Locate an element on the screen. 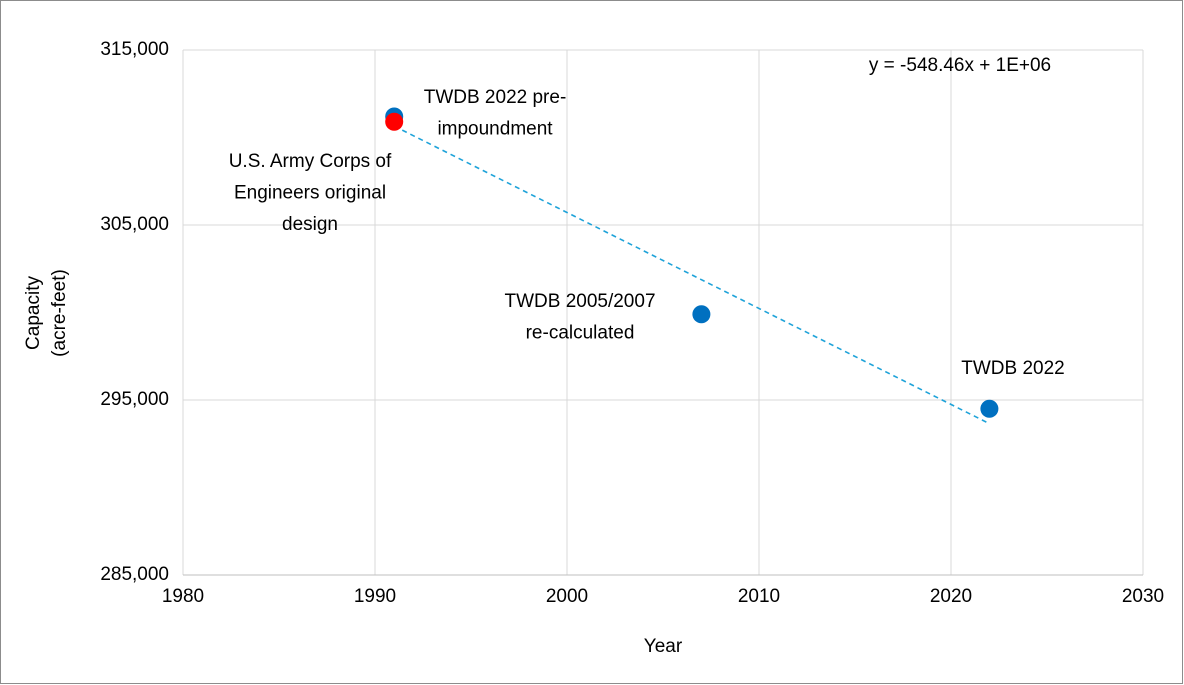 This screenshot has width=1184, height=685. x-axis-label: Year is located at coordinates (663, 646).